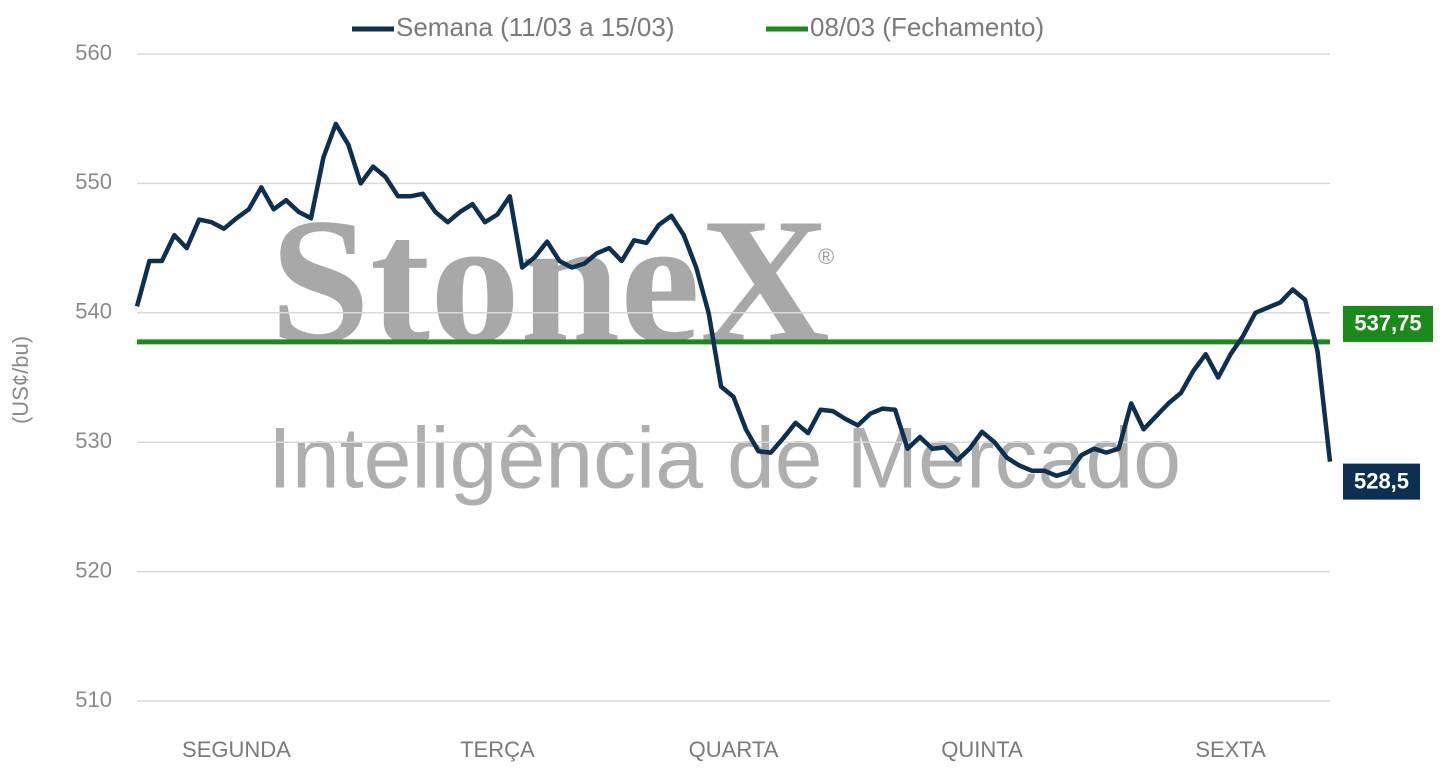 This screenshot has width=1447, height=783. Describe the element at coordinates (93, 440) in the screenshot. I see `y-tick-label: 530` at that location.